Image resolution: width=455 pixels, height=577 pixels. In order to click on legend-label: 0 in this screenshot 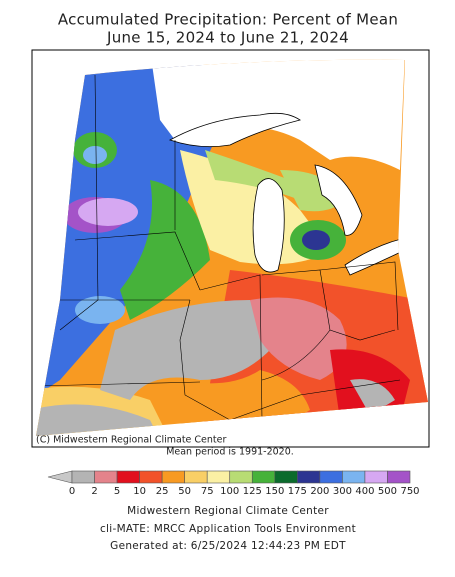, I will do `click(72, 491)`.